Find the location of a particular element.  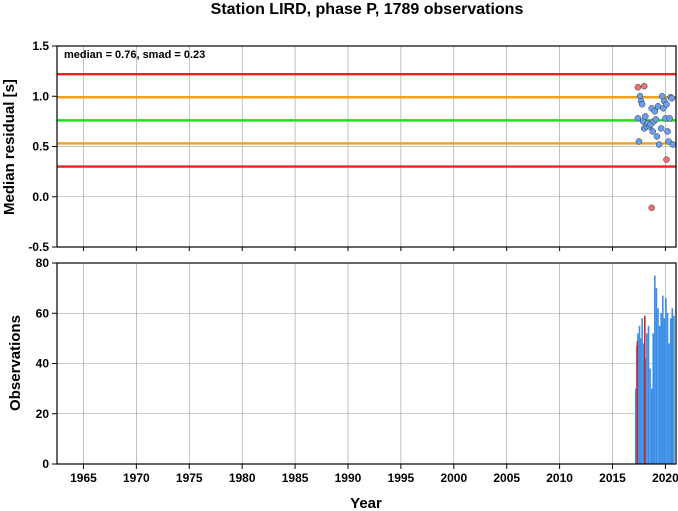

x-tick-label: 2010 is located at coordinates (559, 478).